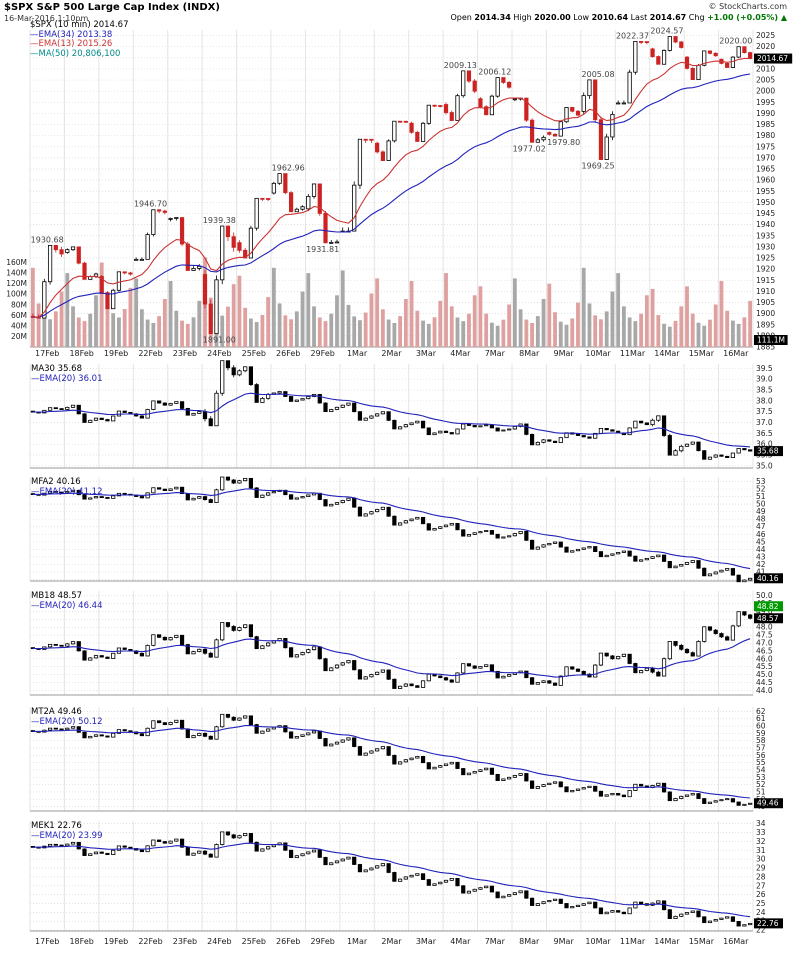 Image resolution: width=793 pixels, height=960 pixels. Describe the element at coordinates (764, 643) in the screenshot. I see `svg-text: 47.0` at that location.